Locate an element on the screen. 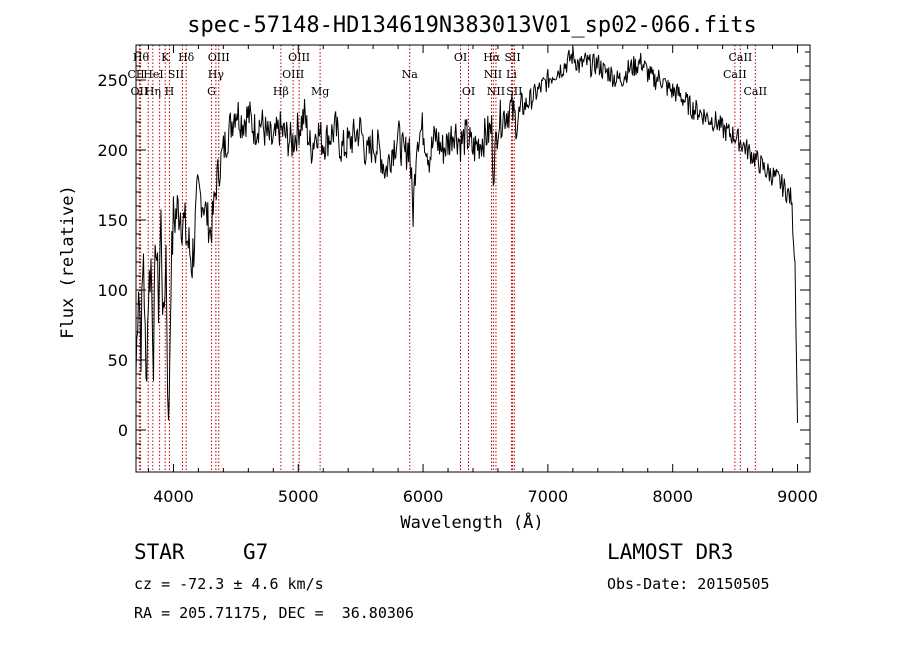 This screenshot has width=900, height=649. survey-name: LAMOST DR3 is located at coordinates (670, 552).